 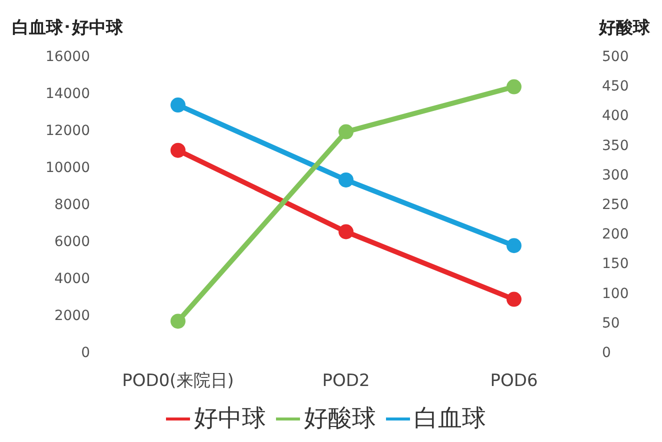 I want to click on y-tick-label: 2000, so click(x=72, y=316).